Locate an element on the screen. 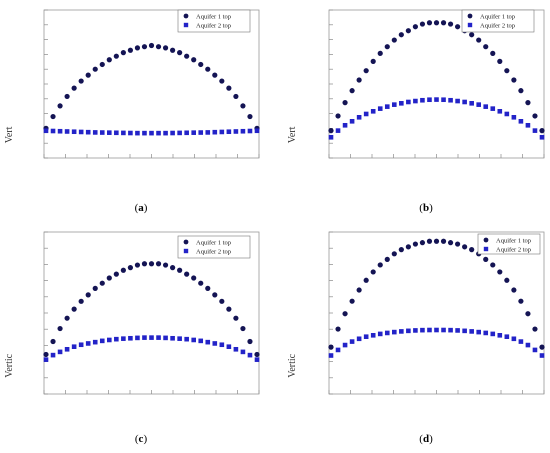 The height and width of the screenshot is (453, 550). legend-marker-circle is located at coordinates (186, 16).